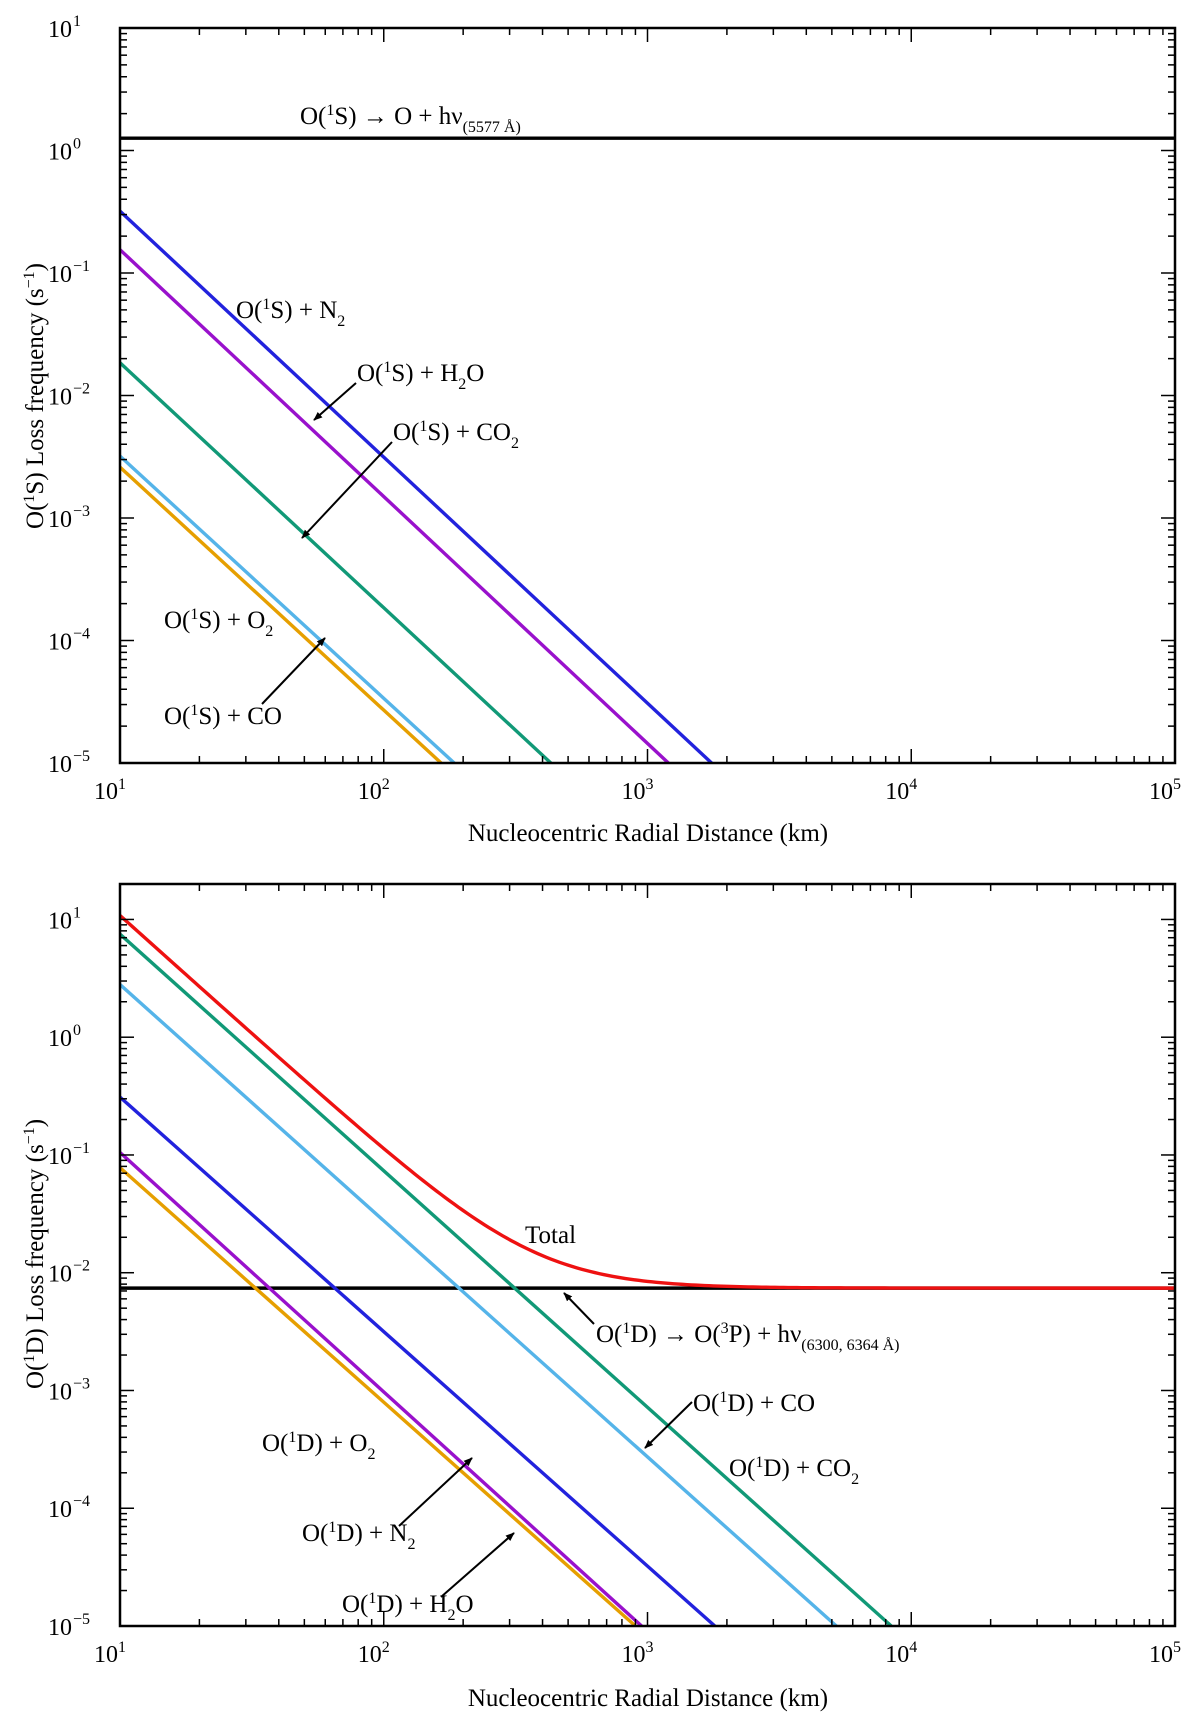 This screenshot has width=1200, height=1716. Describe the element at coordinates (35, 1254) in the screenshot. I see `bottom-y-axis-label: O(1D) Loss frequency (s−1)` at that location.